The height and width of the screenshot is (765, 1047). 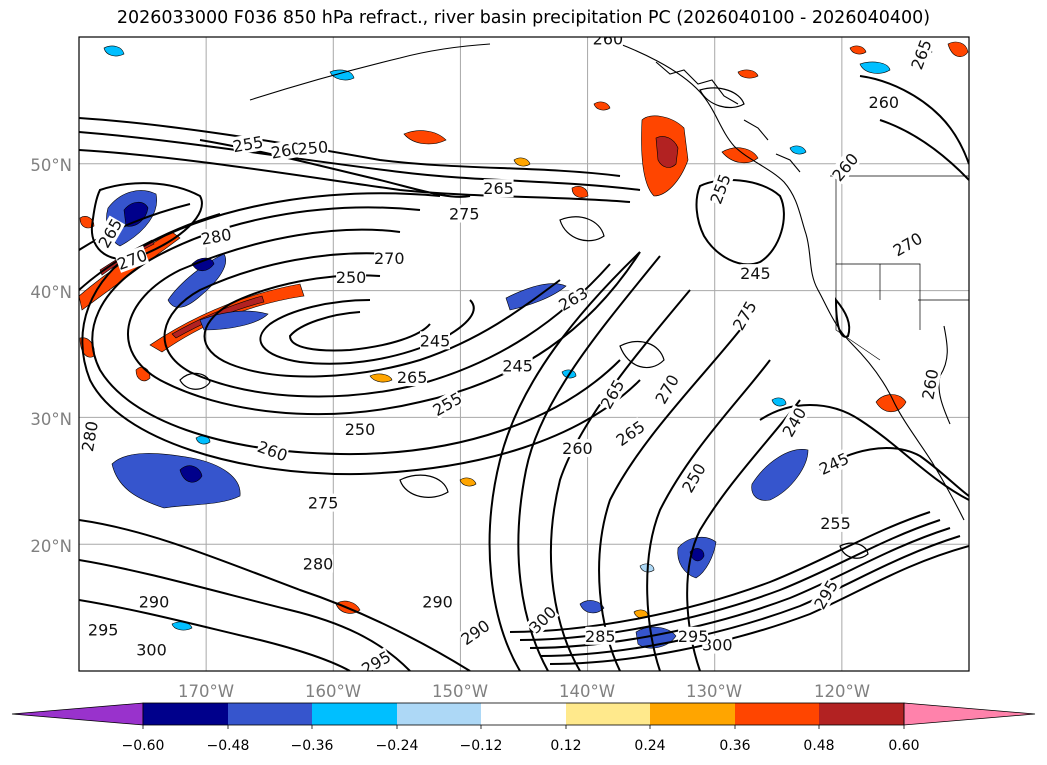 What do you see at coordinates (206, 691) in the screenshot?
I see `x-tick-label: 170°W` at bounding box center [206, 691].